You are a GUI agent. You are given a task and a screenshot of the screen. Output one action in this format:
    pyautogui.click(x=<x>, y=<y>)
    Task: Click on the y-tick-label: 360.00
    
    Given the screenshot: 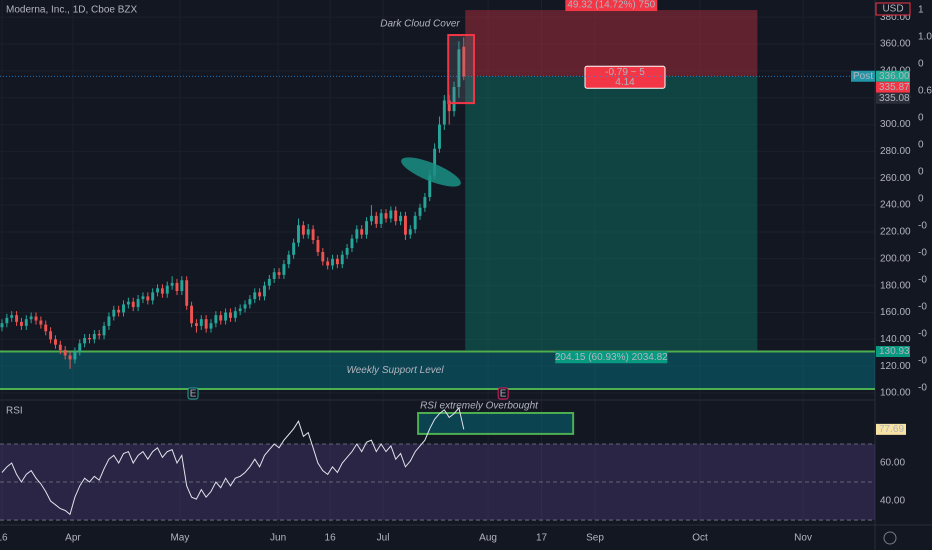 What is the action you would take?
    pyautogui.click(x=895, y=44)
    